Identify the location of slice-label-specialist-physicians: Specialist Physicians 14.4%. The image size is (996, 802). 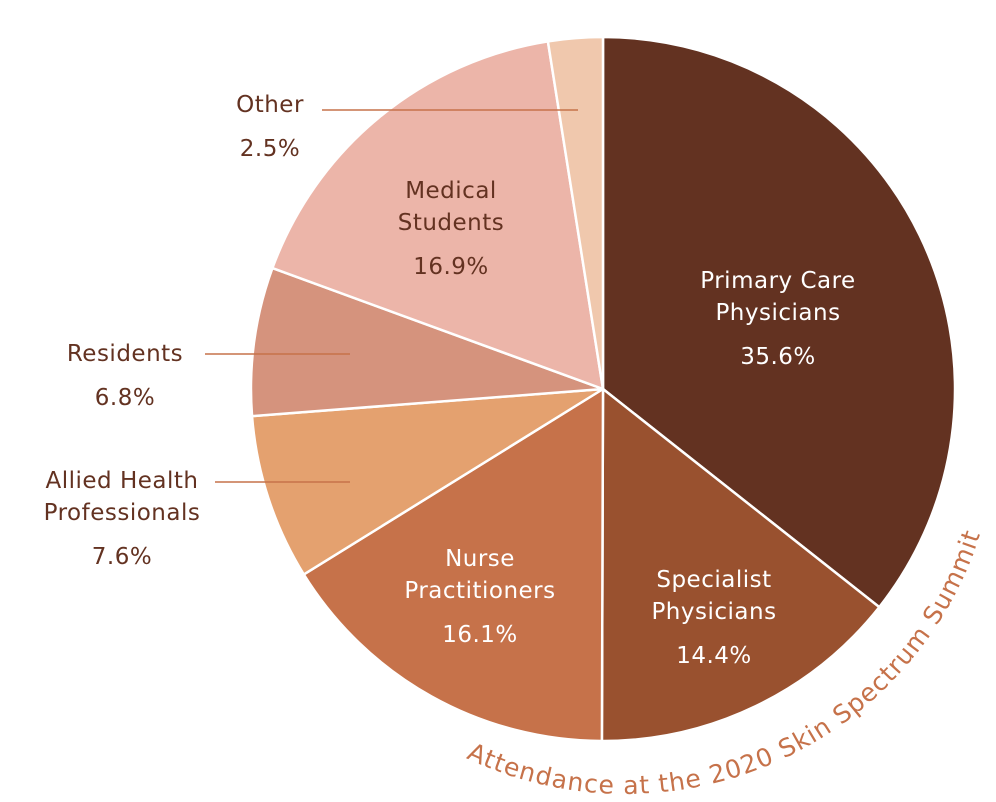
(713, 618).